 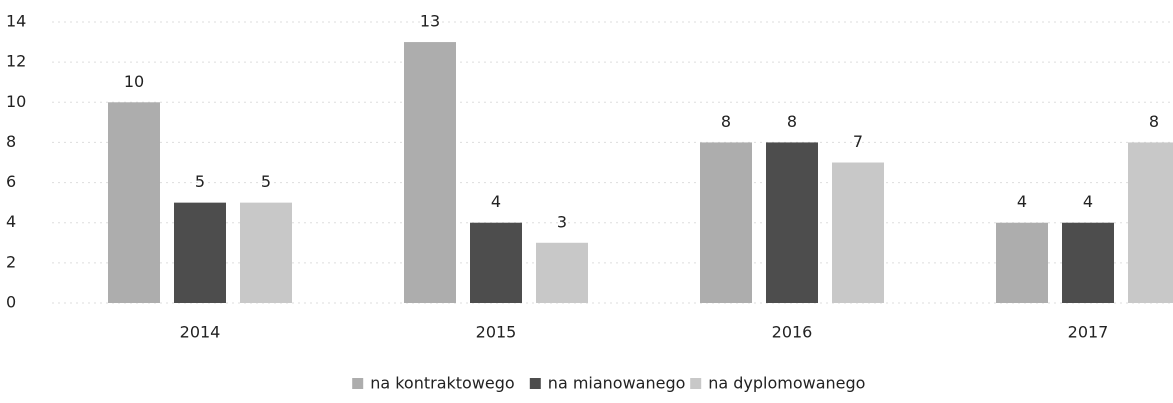 I want to click on legend-label: na mianowanego, so click(x=617, y=383).